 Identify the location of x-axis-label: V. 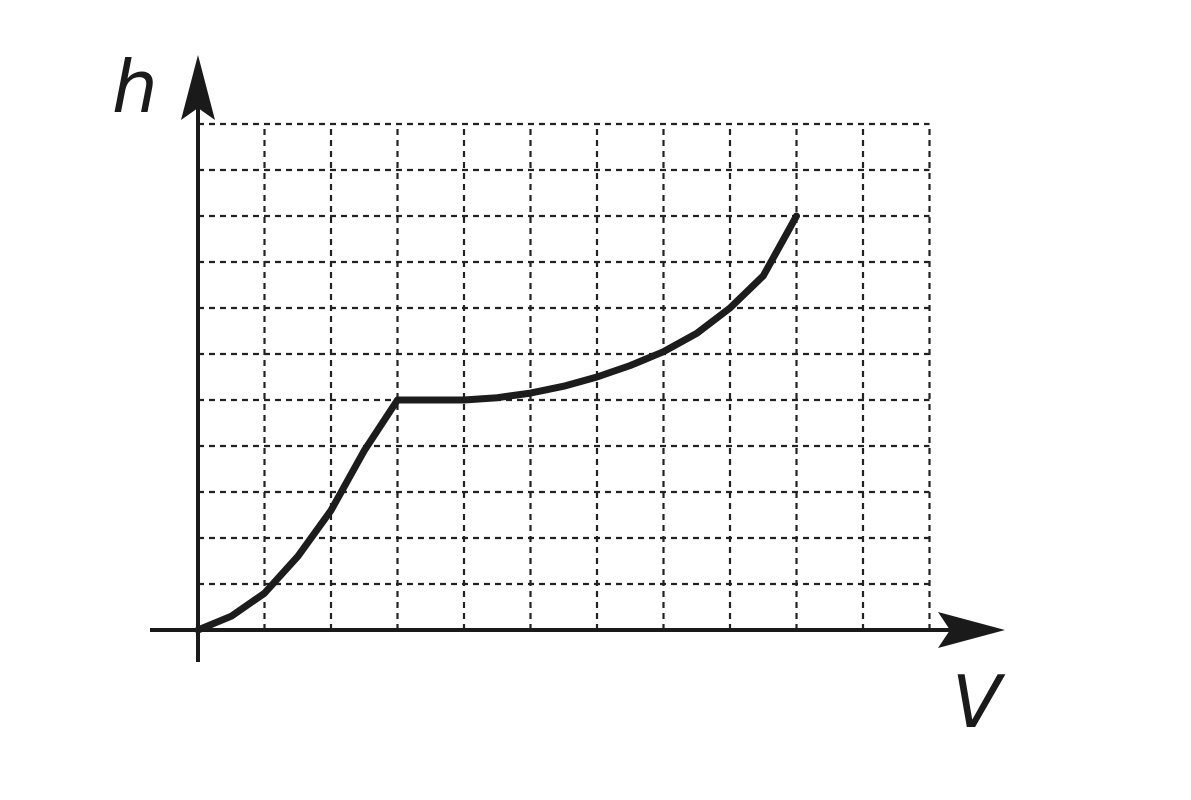
(979, 702).